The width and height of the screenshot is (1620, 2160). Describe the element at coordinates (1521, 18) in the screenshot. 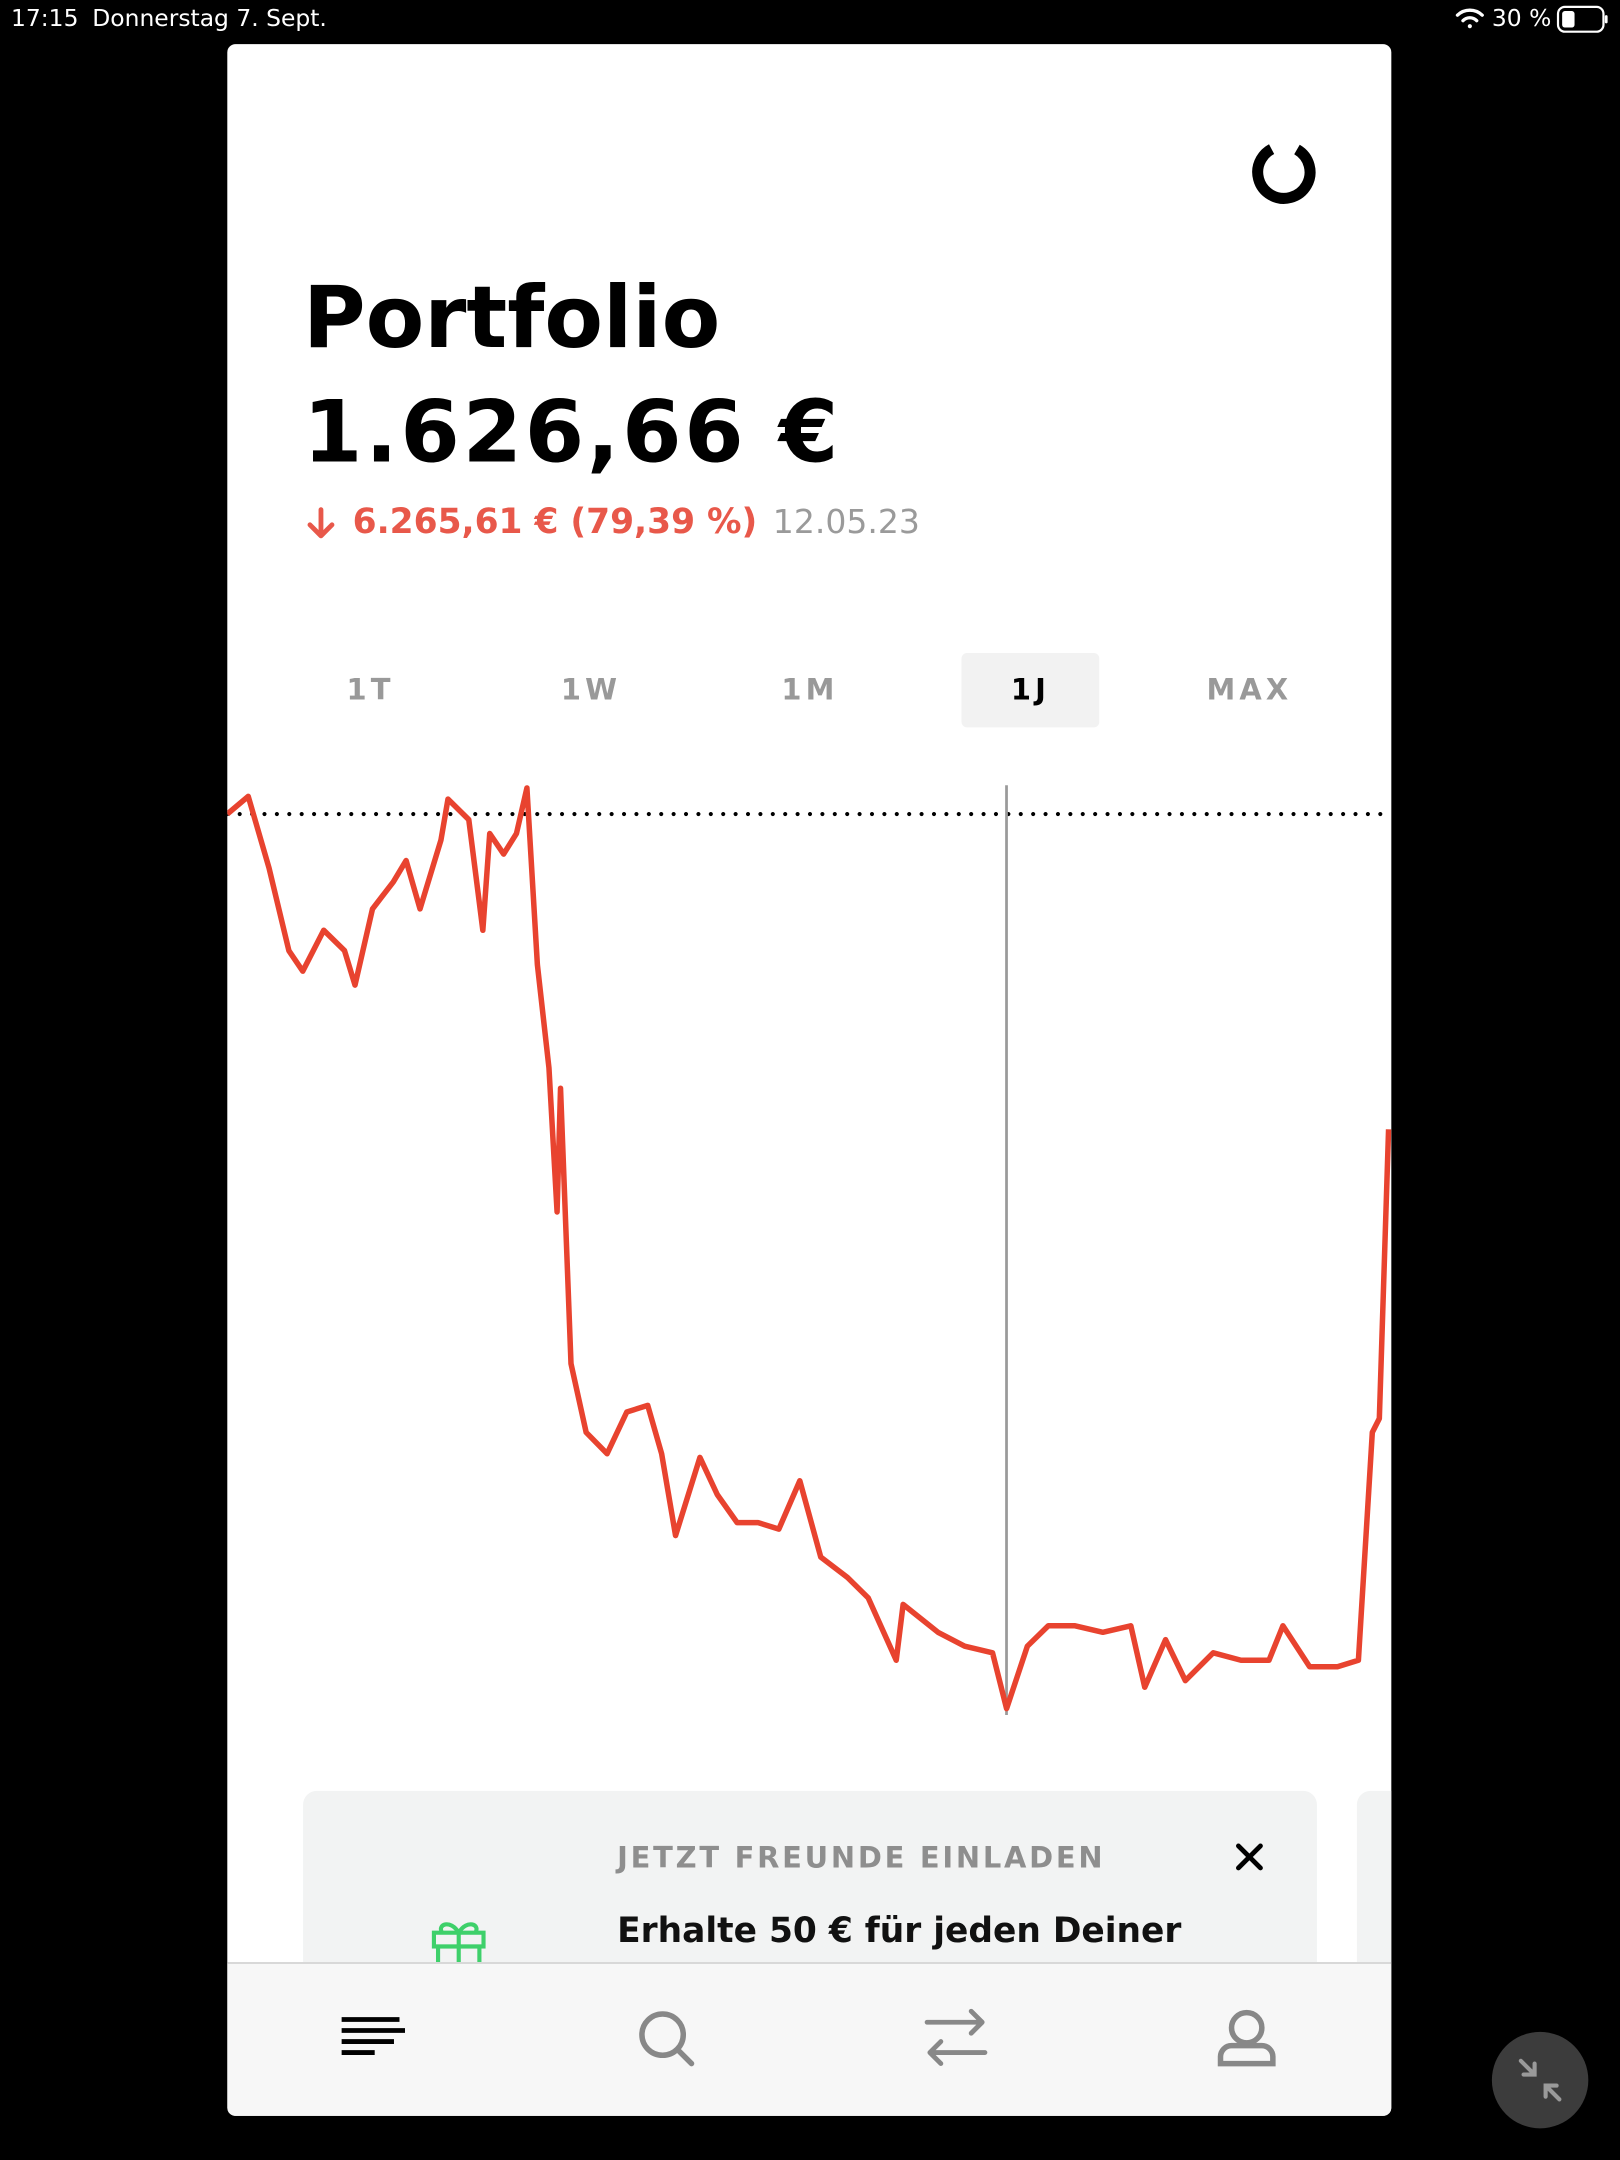

I see `status-battery: 30 %` at that location.